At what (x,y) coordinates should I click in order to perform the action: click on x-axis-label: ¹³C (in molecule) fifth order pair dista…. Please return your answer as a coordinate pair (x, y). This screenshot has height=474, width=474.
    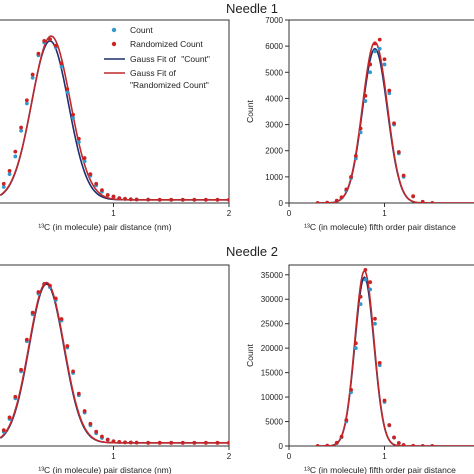
    Looking at the image, I should click on (380, 227).